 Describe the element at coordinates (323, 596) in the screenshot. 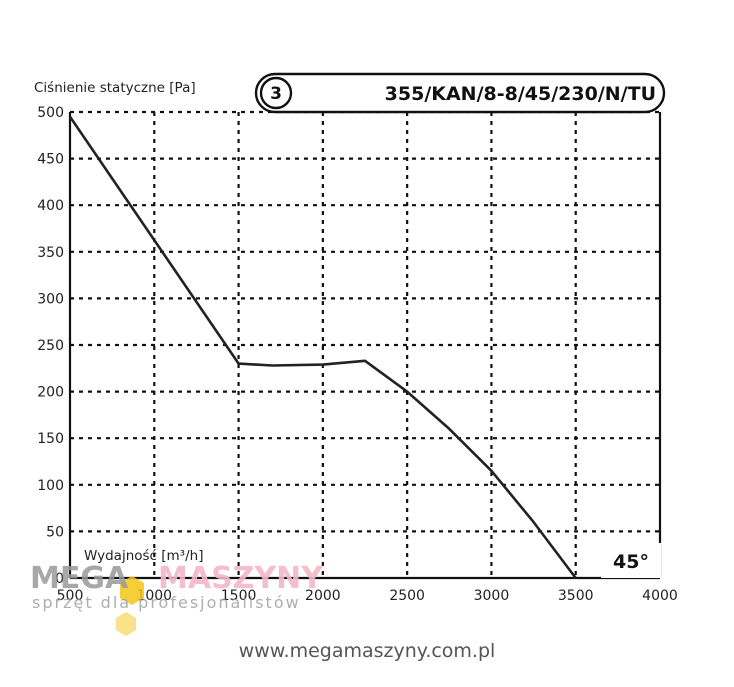

I see `x-tick-label: 2000` at that location.